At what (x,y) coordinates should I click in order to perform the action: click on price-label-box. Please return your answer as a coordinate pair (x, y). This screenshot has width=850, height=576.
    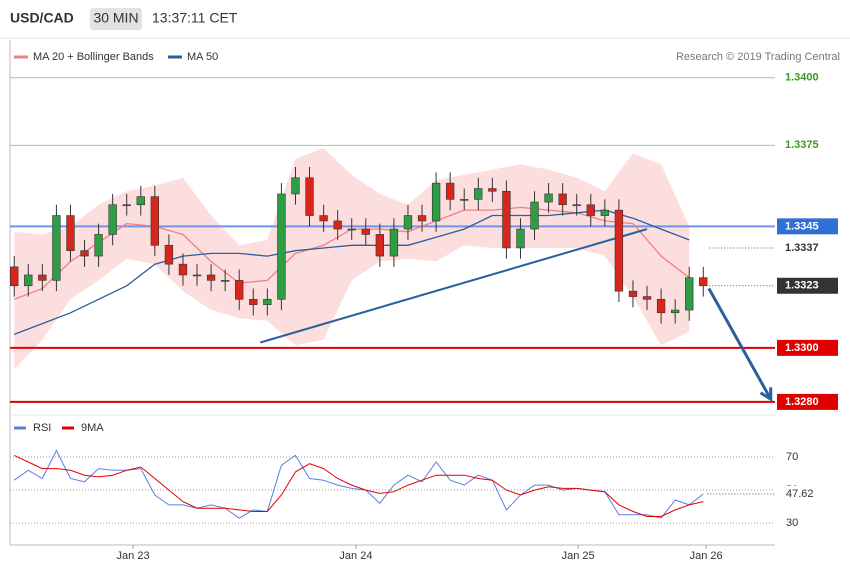
    Looking at the image, I should click on (807, 285).